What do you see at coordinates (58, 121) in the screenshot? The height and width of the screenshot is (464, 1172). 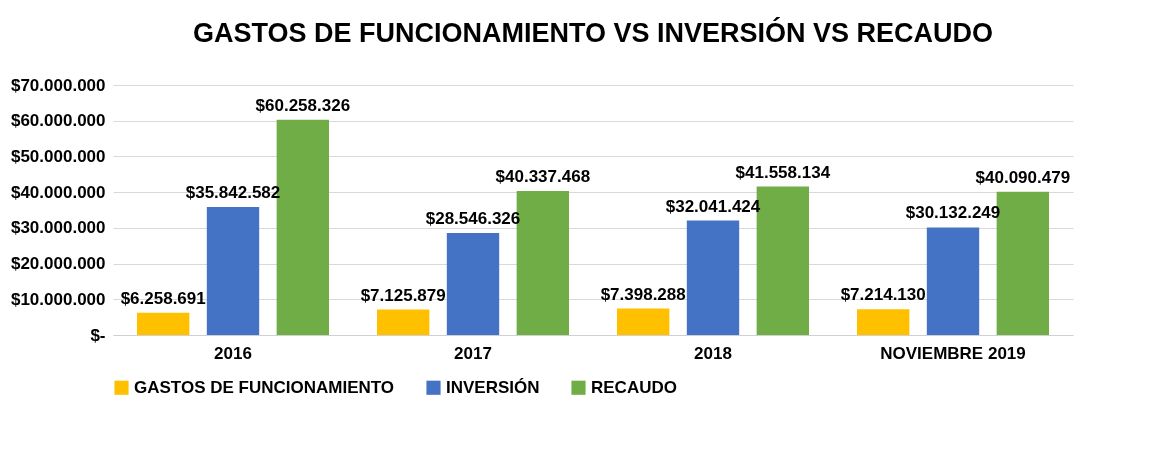 I see `y-tick-label: $60.000.000` at bounding box center [58, 121].